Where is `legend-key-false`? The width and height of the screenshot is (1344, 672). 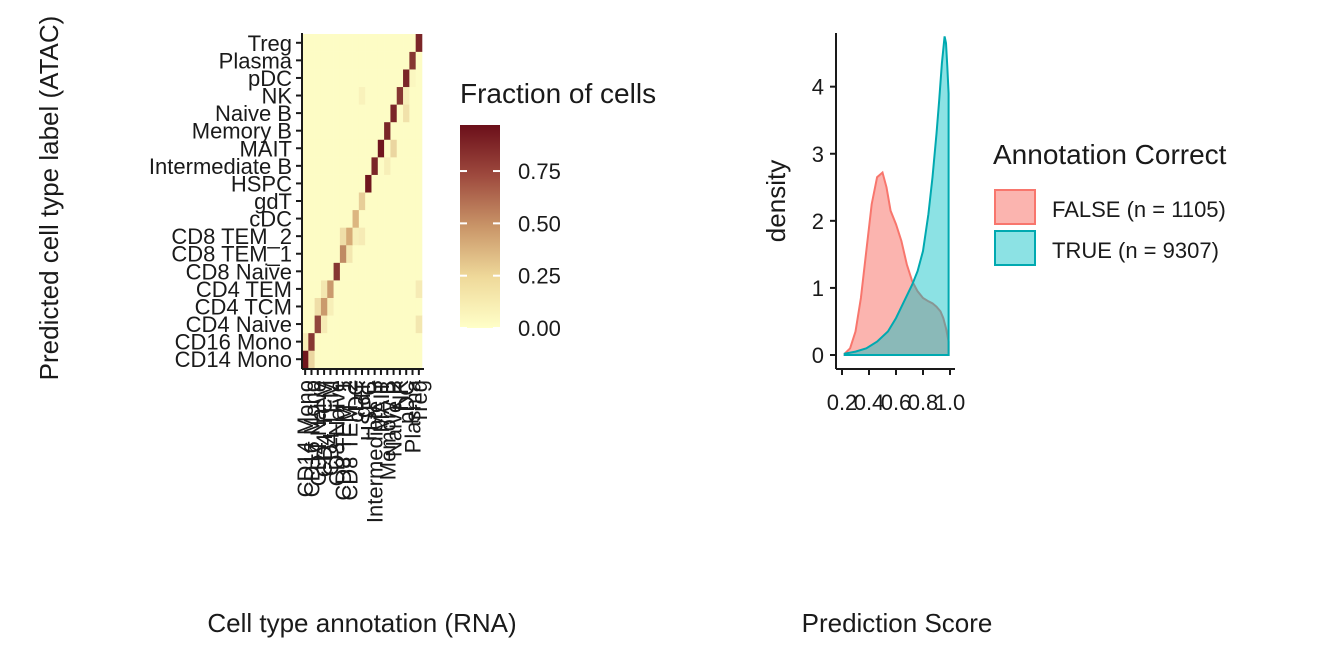 legend-key-false is located at coordinates (1015, 207).